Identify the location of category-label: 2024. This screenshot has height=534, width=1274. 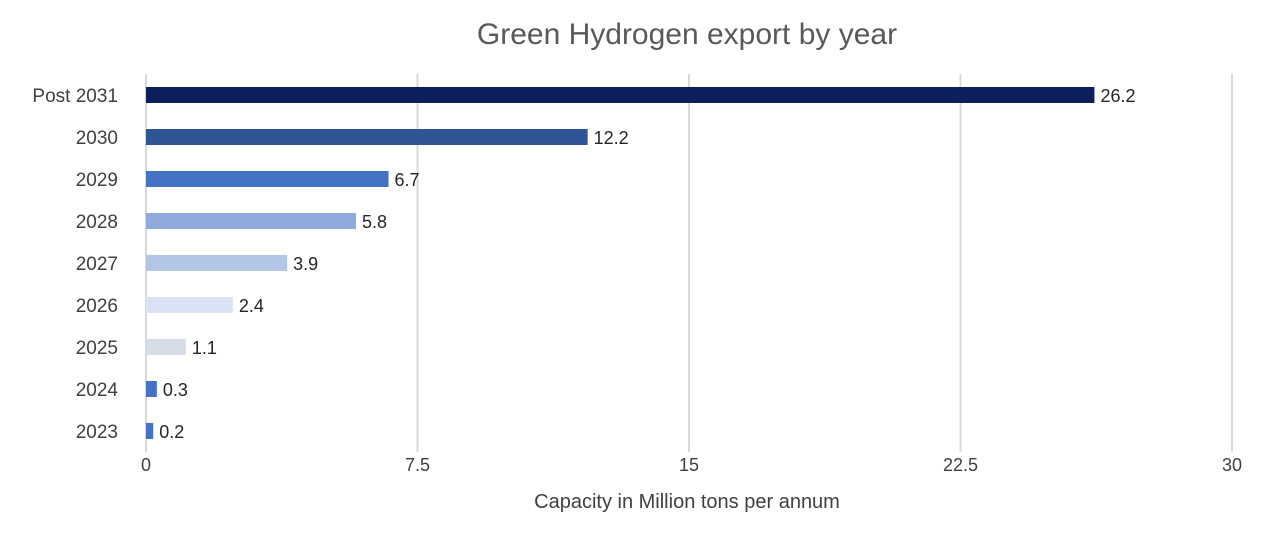
(97, 390).